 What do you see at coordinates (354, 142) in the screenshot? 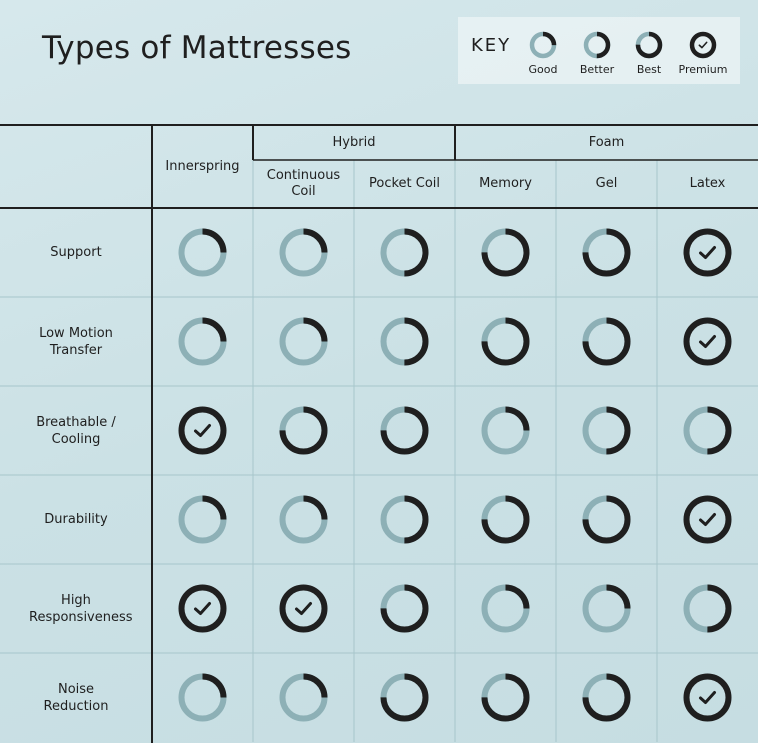
I see `group-header: Hybrid` at bounding box center [354, 142].